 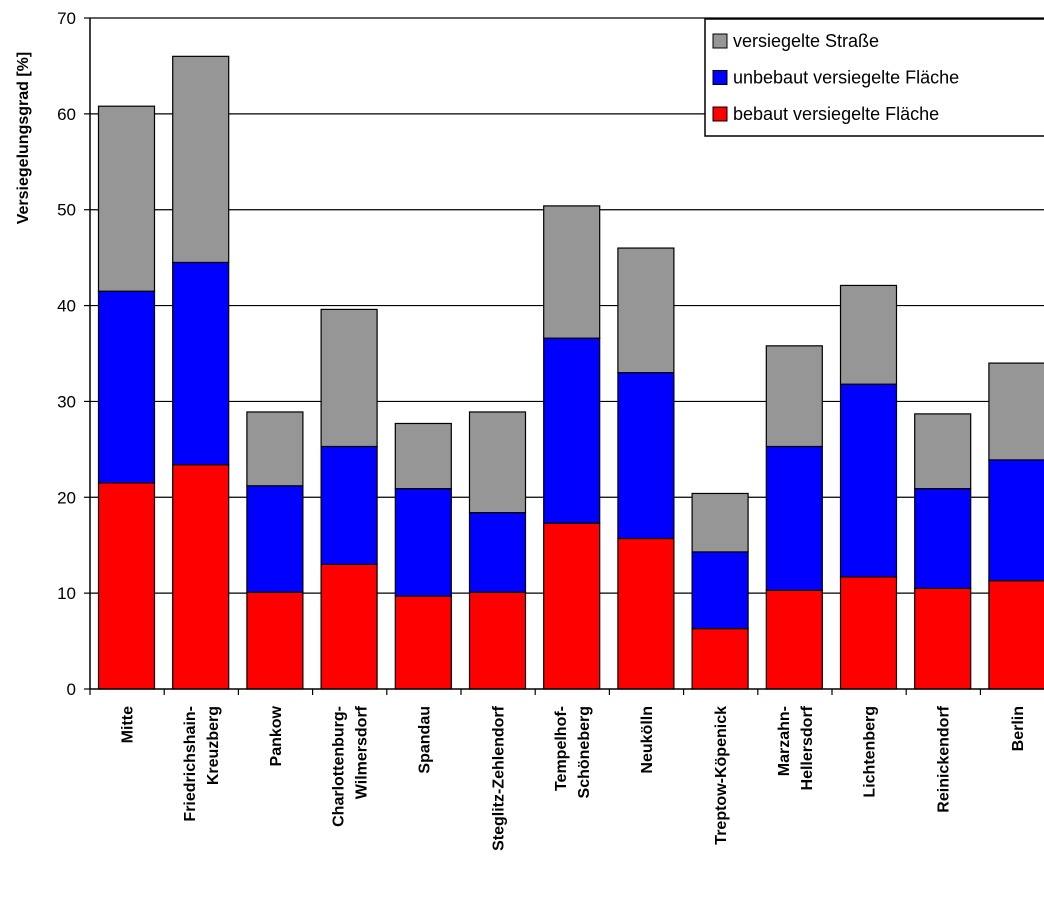 I want to click on category-label-line: Friedrichshain-, so click(x=190, y=764).